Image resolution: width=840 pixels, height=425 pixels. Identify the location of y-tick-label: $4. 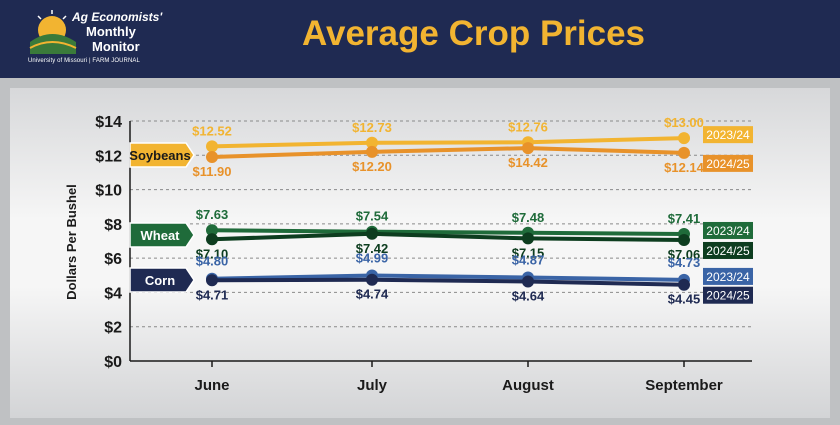
(113, 293).